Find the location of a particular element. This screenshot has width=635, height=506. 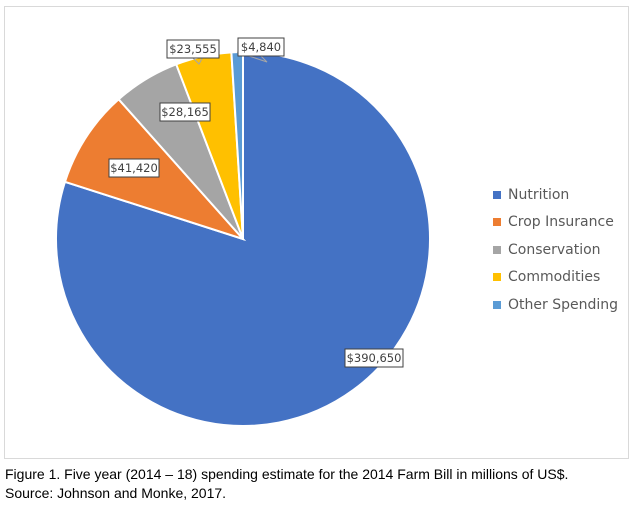

data-label-box-conservation is located at coordinates (185, 112).